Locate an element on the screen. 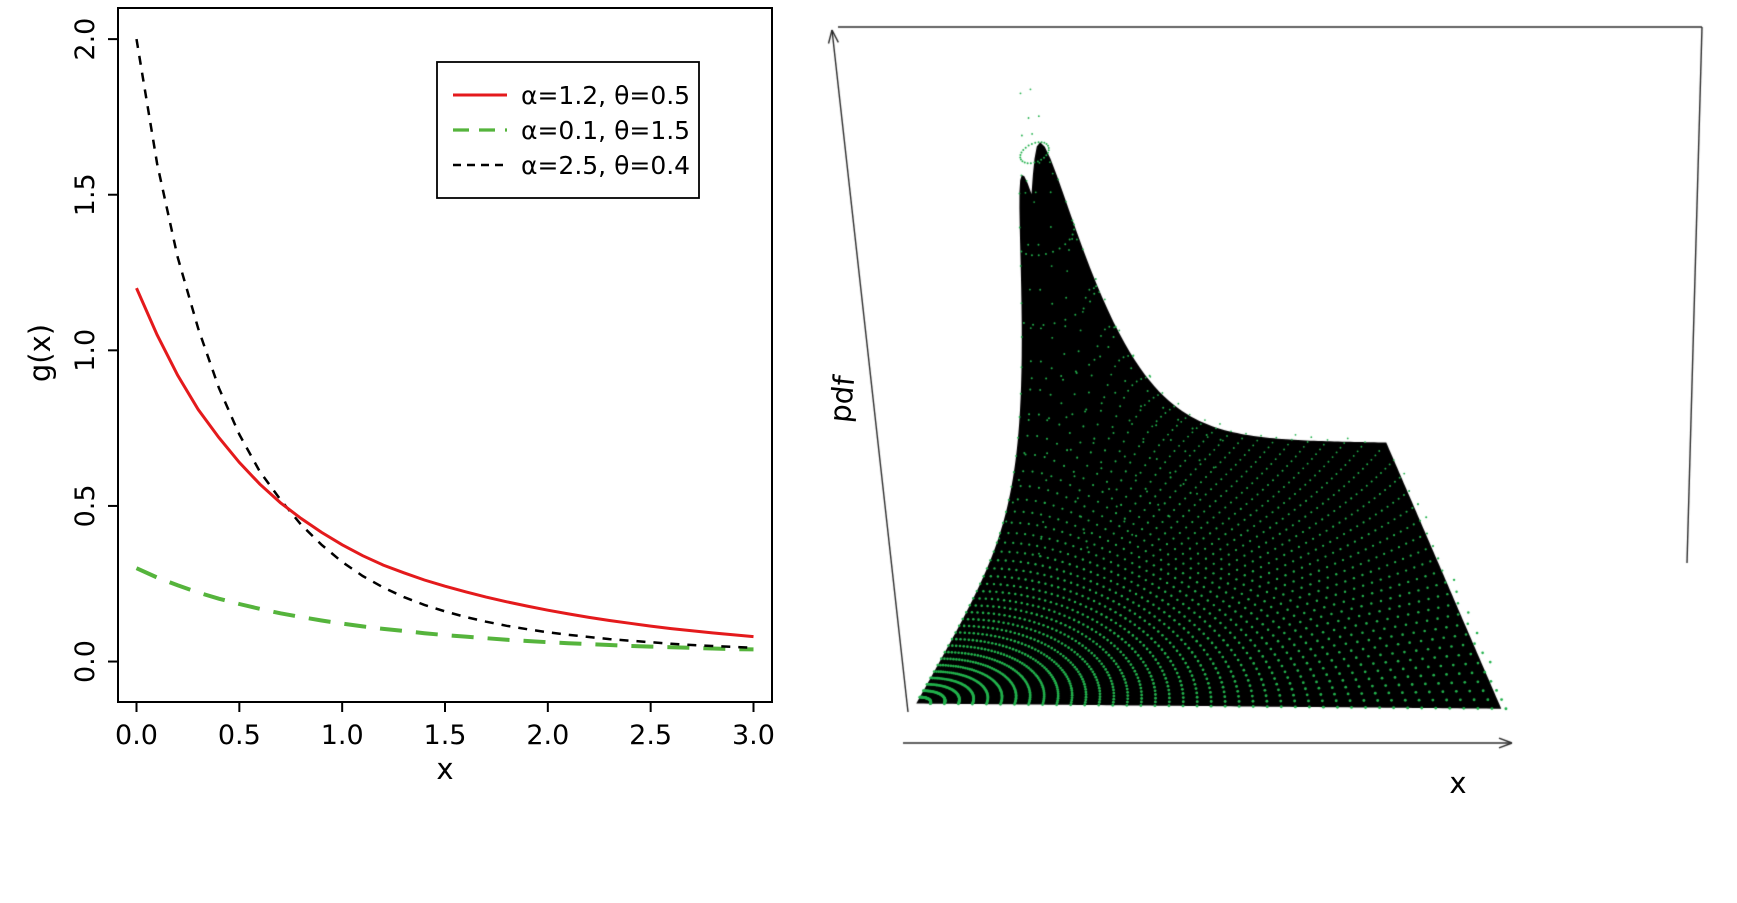 The width and height of the screenshot is (1737, 903). pdf-x-axis-title: x is located at coordinates (1458, 783).